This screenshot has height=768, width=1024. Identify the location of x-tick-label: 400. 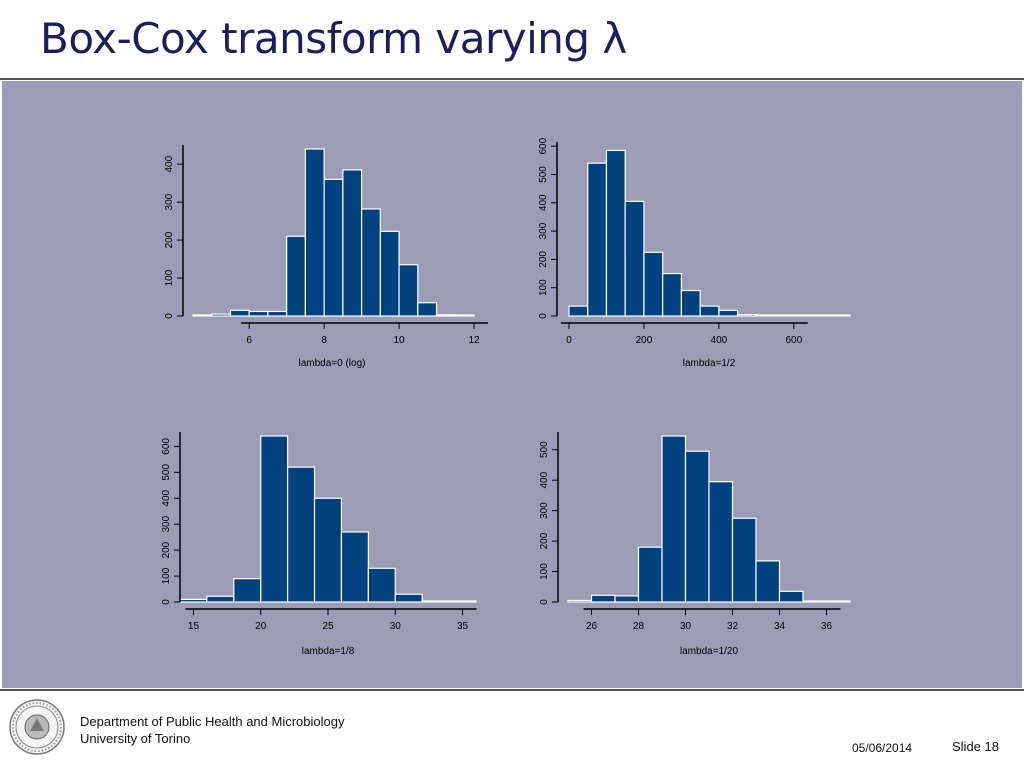
(719, 340).